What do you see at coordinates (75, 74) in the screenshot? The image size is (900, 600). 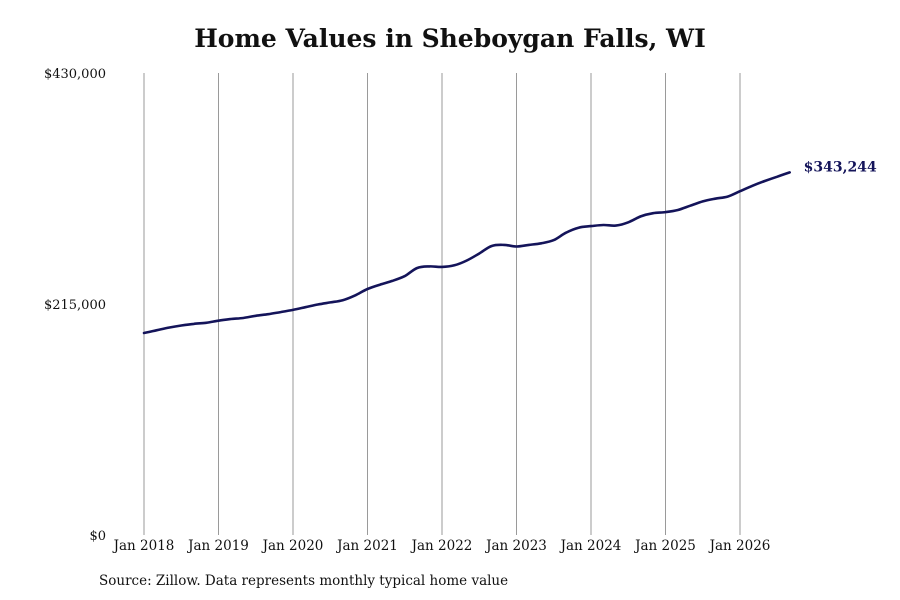 I see `y-tick-label: $430,000` at bounding box center [75, 74].